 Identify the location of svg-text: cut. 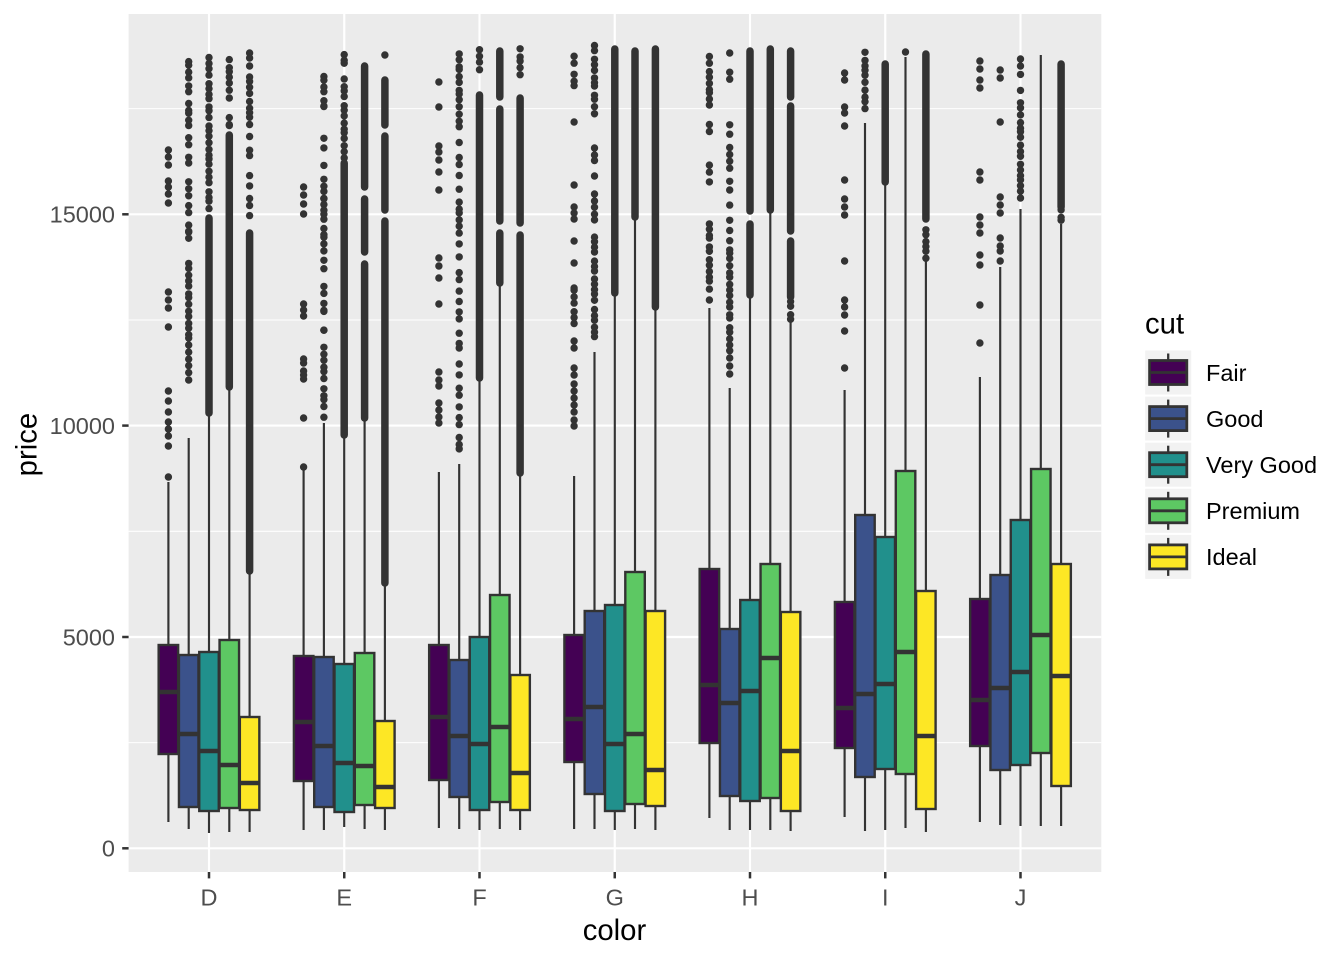
(1164, 324).